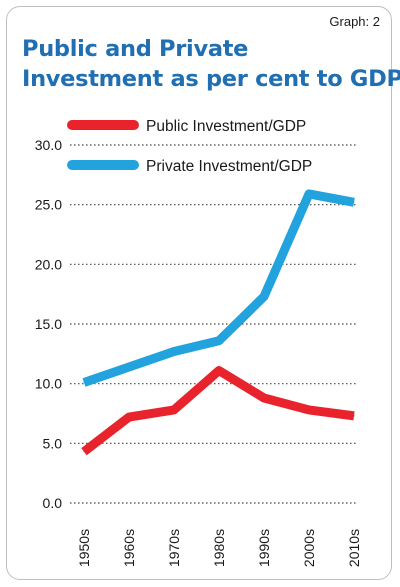  I want to click on series-line-public, so click(218, 411).